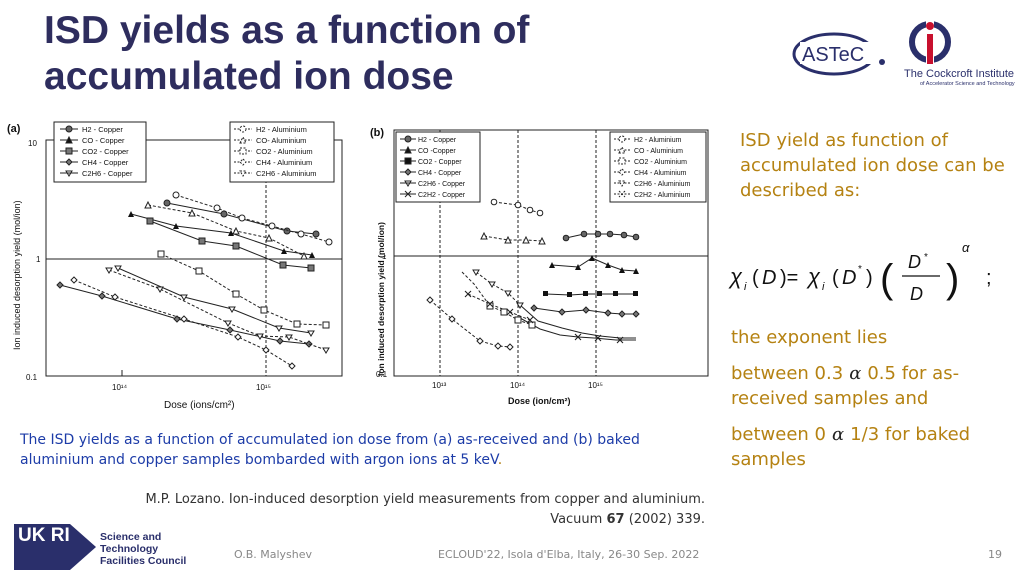  I want to click on astec-logo: ASTeC, so click(838, 54).